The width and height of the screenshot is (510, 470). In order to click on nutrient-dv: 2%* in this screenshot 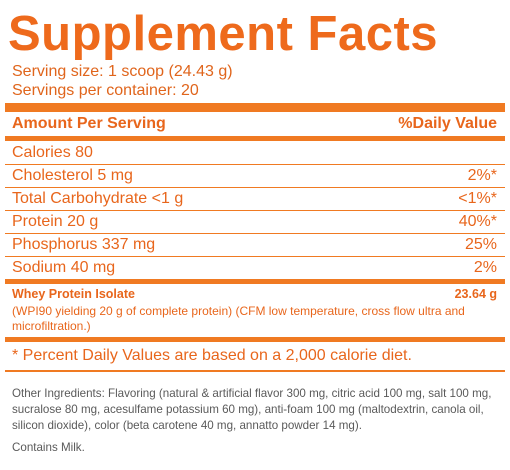, I will do `click(482, 175)`.